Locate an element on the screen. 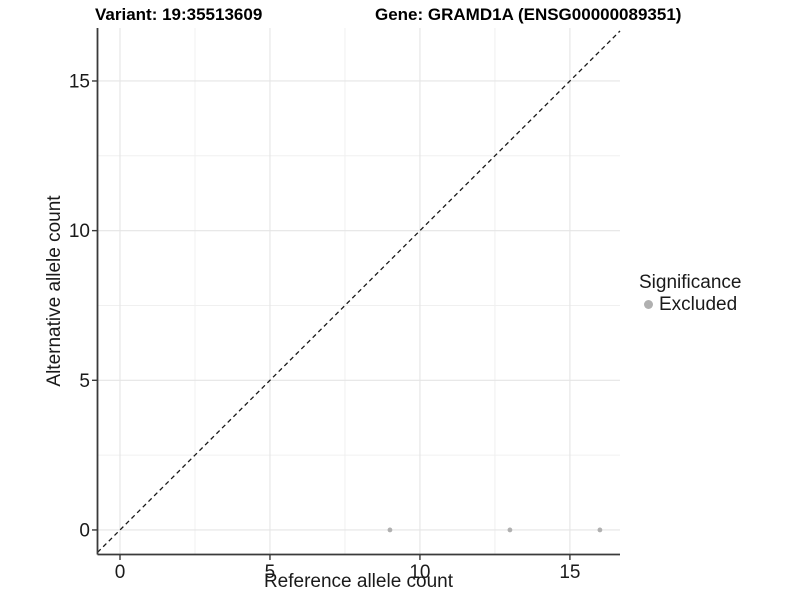 The height and width of the screenshot is (600, 800). legend-item-label: Excluded is located at coordinates (698, 304).